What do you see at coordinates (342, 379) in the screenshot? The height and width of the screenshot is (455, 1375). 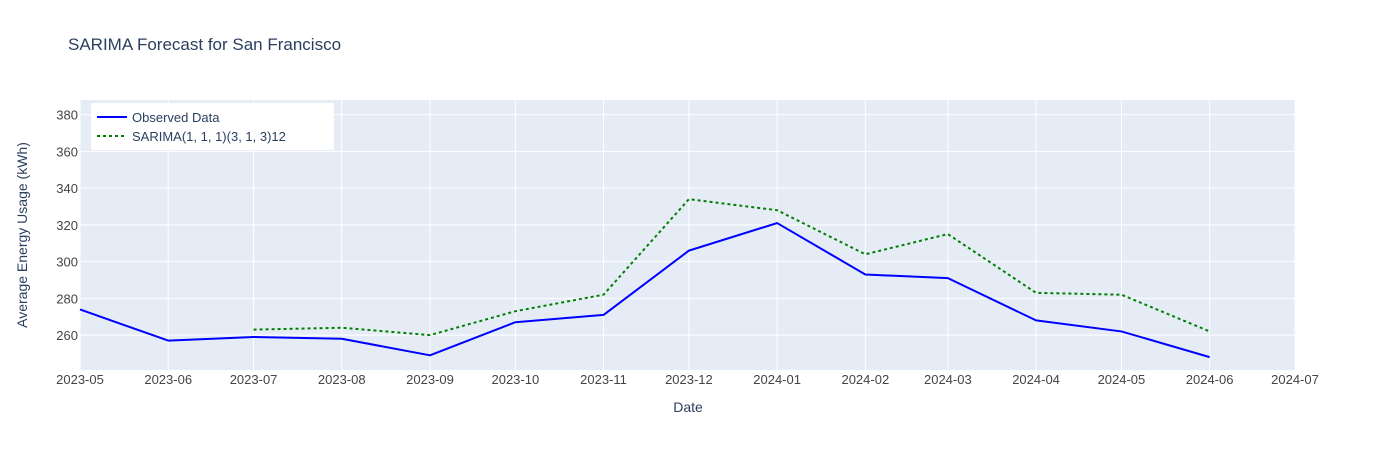 I see `x-tick-label: 2023-08` at bounding box center [342, 379].